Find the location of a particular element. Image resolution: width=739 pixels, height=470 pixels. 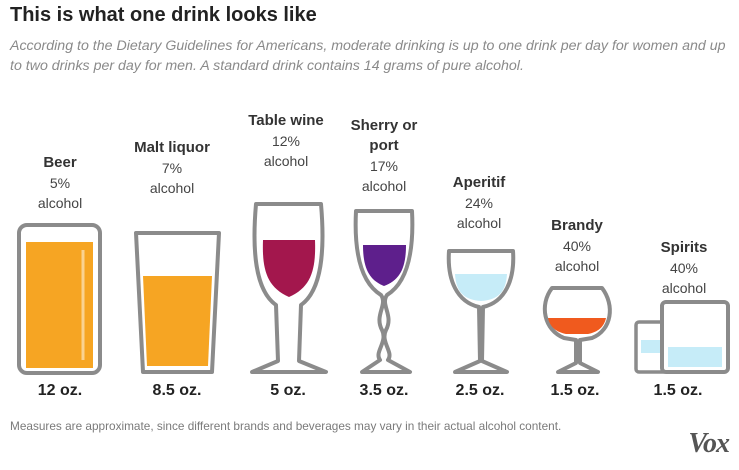

drink-abv: 24% is located at coordinates (479, 203).